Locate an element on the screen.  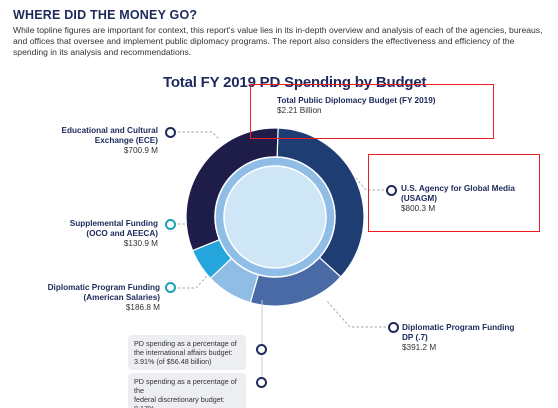
label-supp-value: $130.9 M is located at coordinates (140, 244).